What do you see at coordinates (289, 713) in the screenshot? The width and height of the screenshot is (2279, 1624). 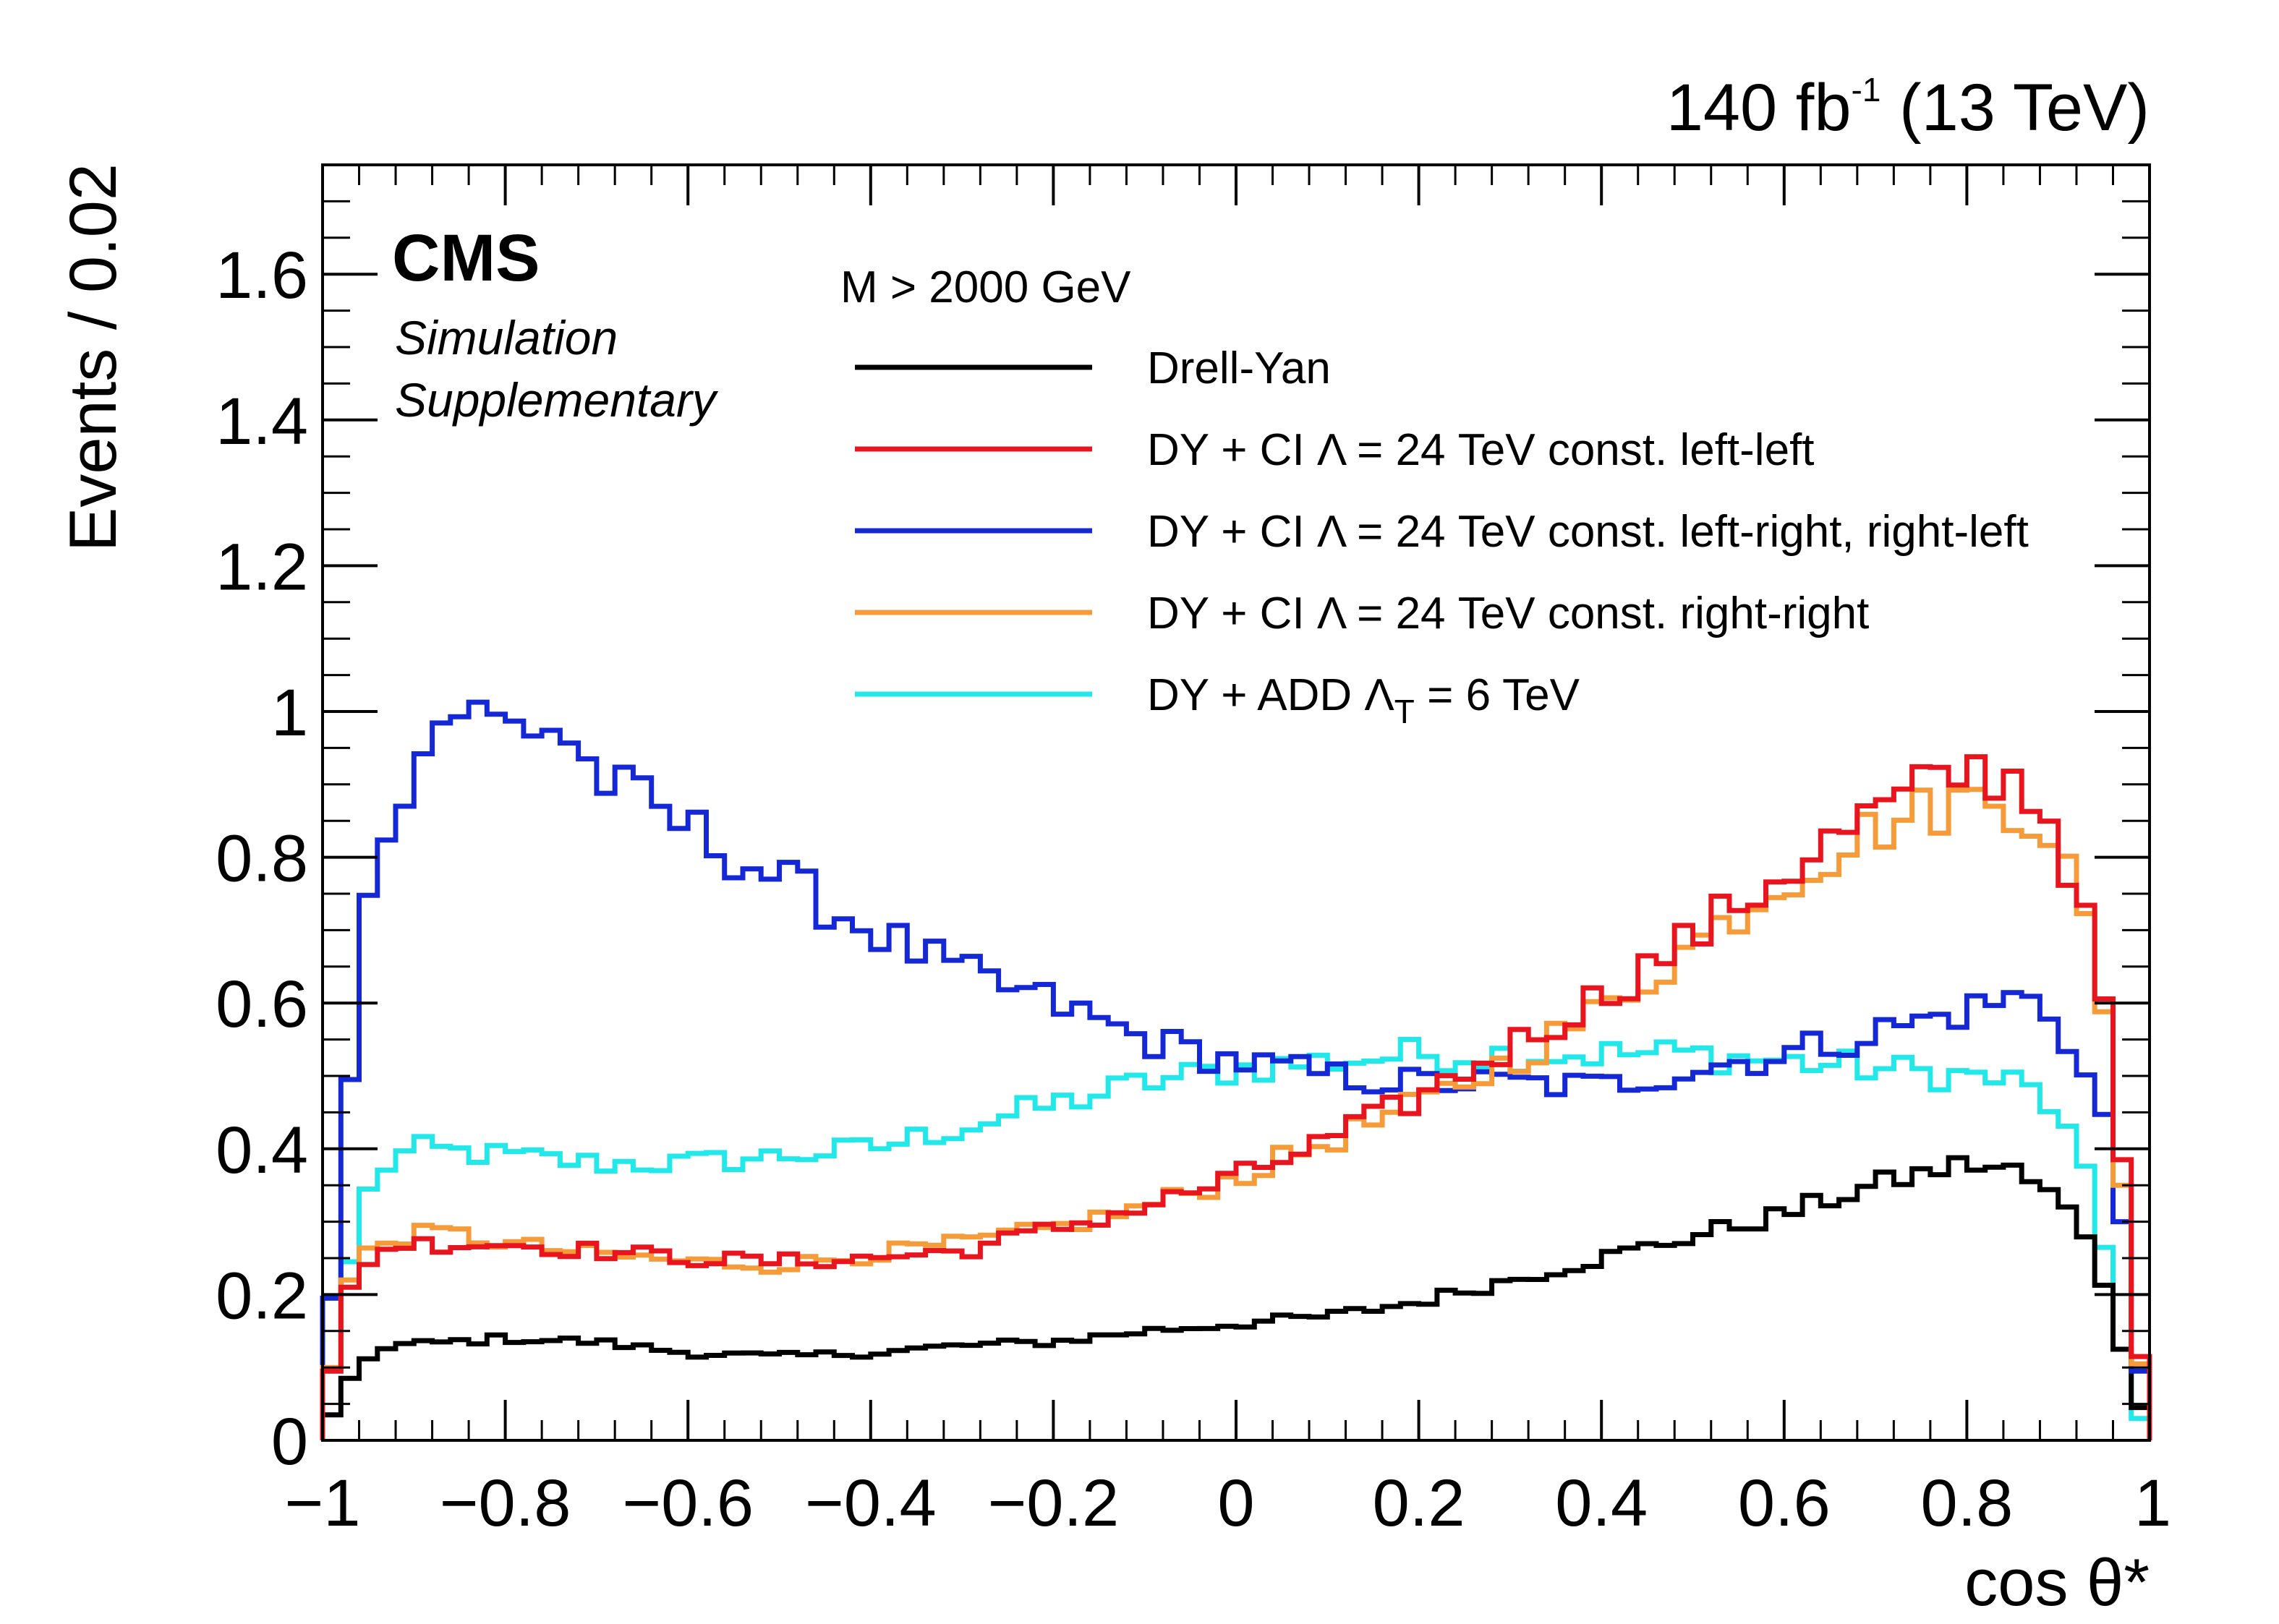 I see `y-tick-label: 1` at bounding box center [289, 713].